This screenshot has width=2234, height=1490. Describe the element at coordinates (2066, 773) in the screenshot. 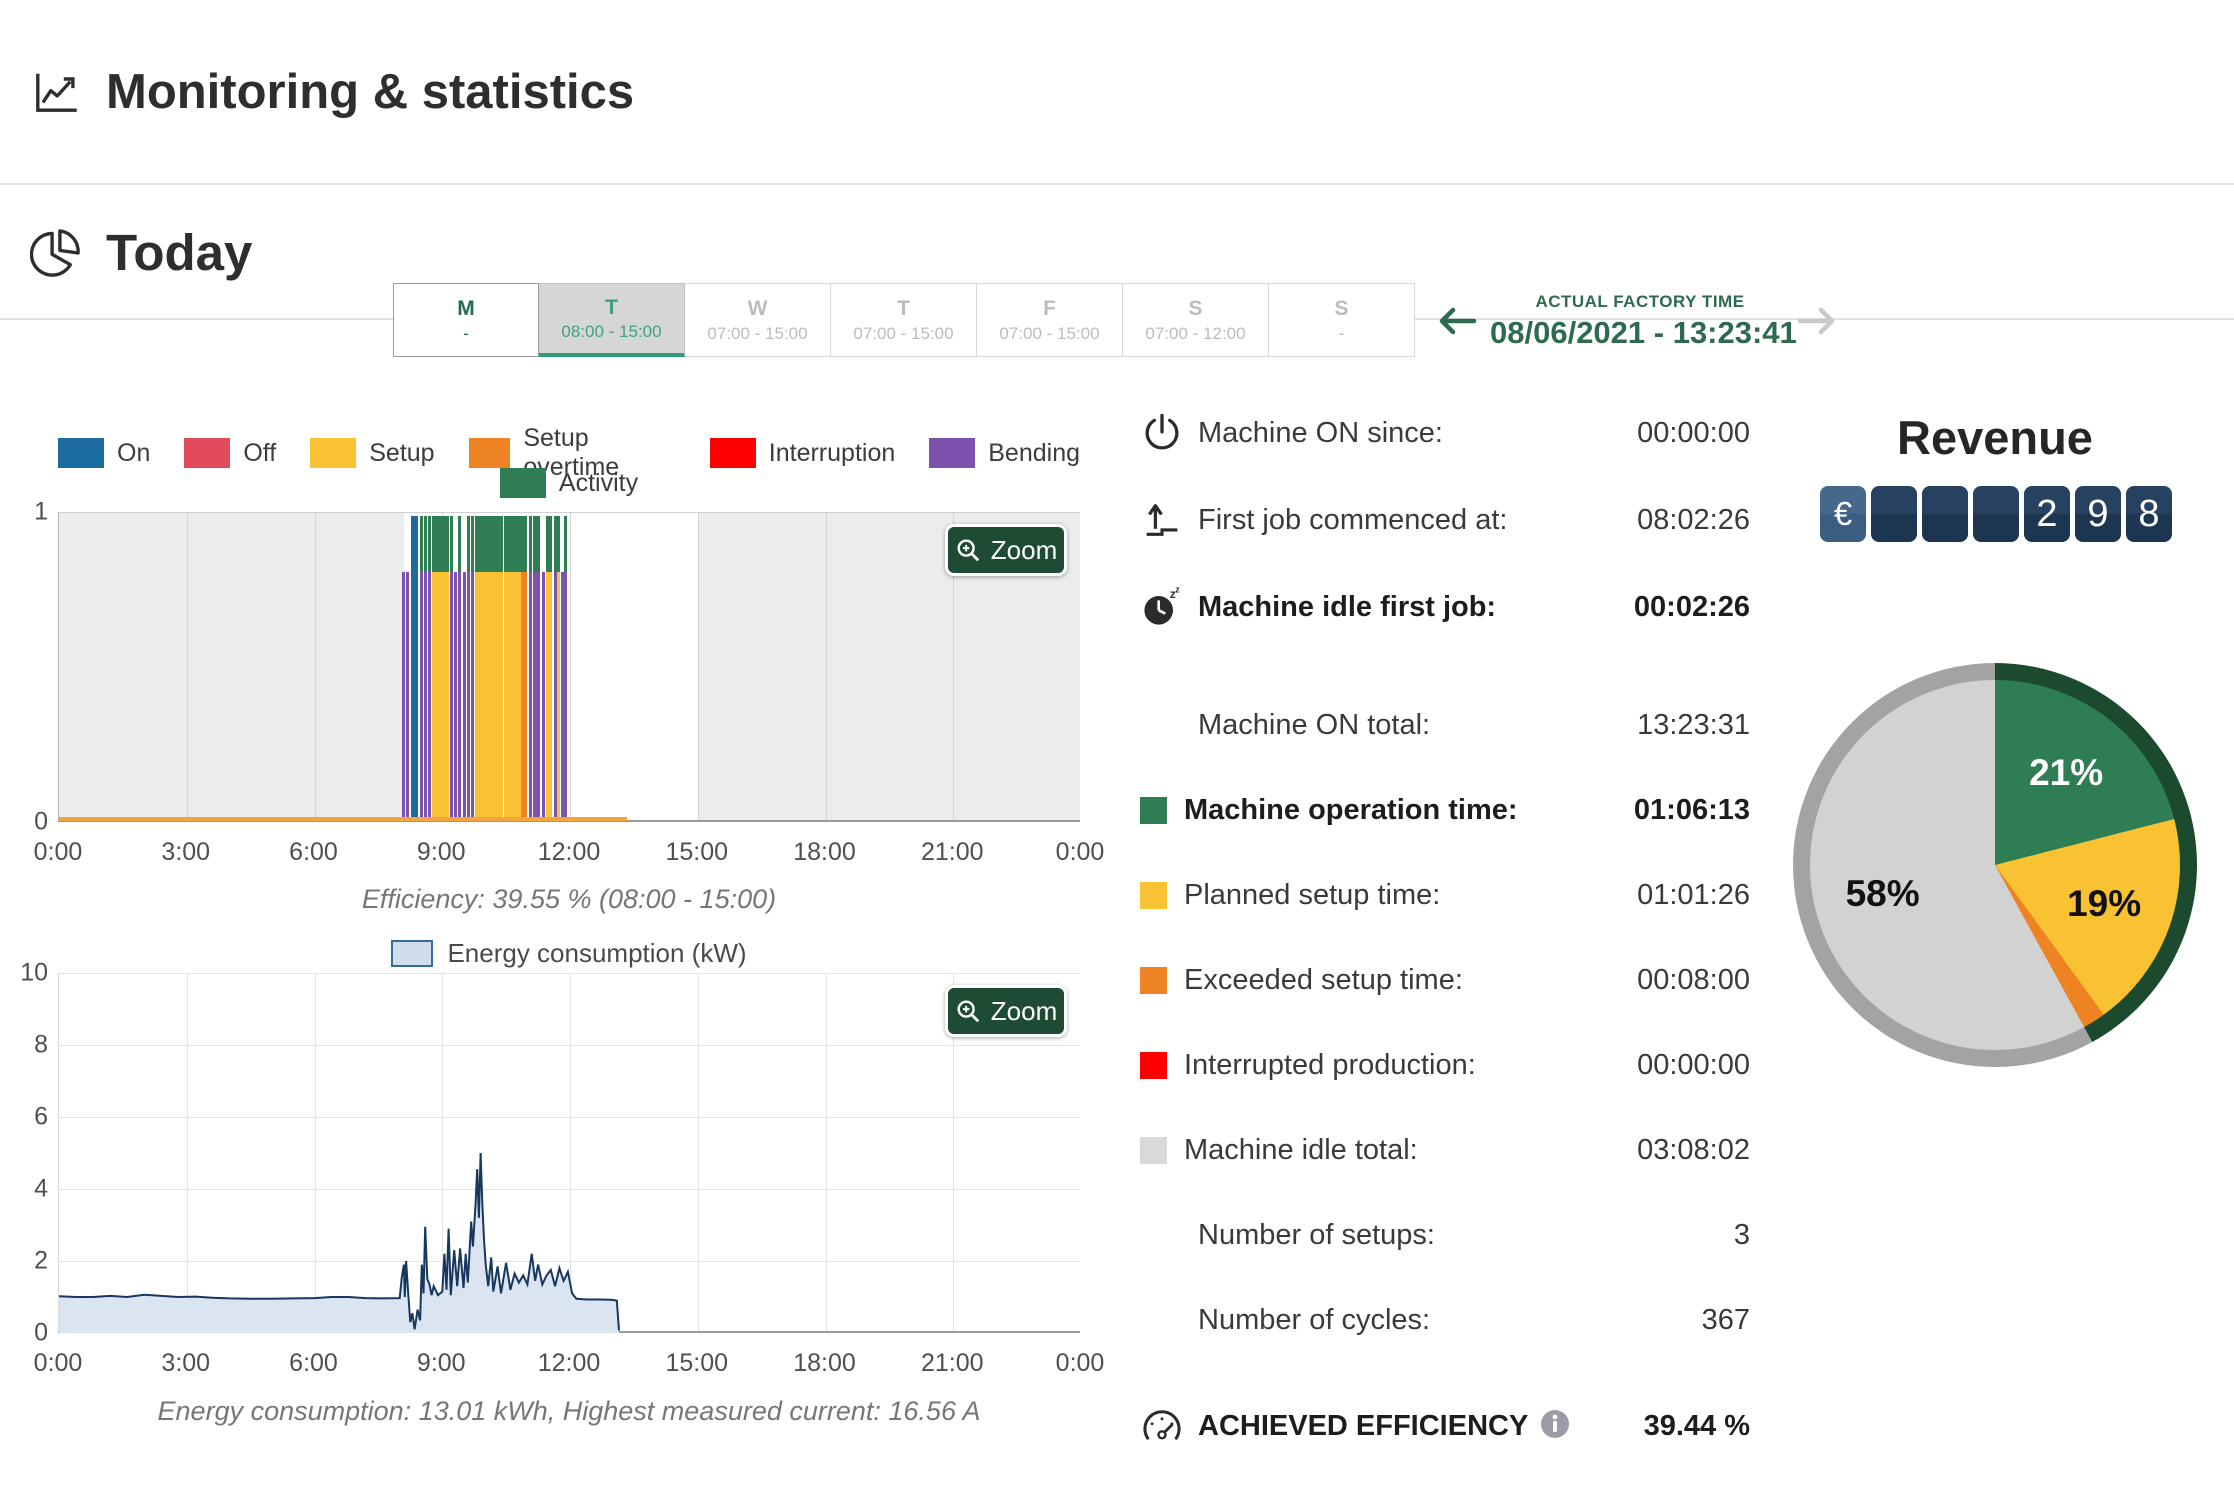

I see `pie-slice-label: 21%` at that location.